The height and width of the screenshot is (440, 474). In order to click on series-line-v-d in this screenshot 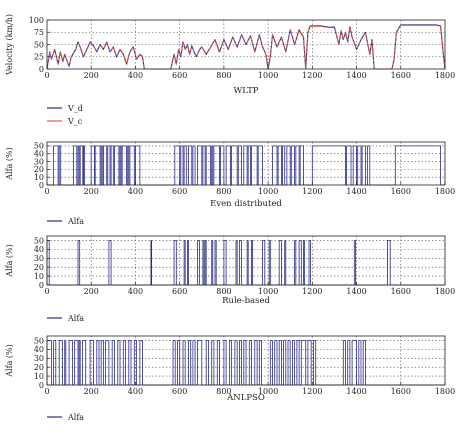, I will do `click(246, 47)`.